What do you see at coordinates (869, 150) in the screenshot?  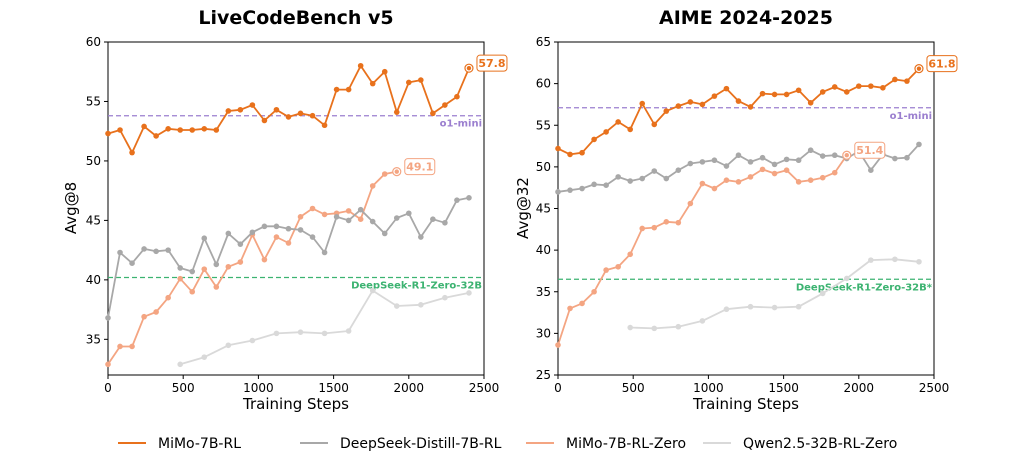 I see `end-label: 51.4` at bounding box center [869, 150].